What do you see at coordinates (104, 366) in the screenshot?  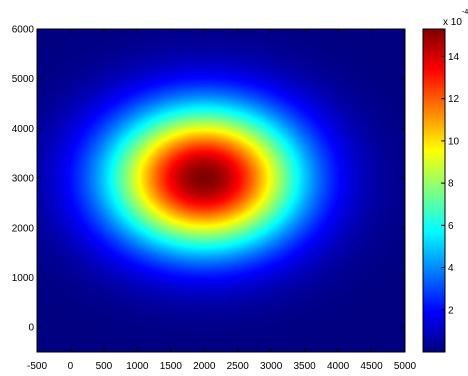 I see `x-tick-label: 500` at bounding box center [104, 366].